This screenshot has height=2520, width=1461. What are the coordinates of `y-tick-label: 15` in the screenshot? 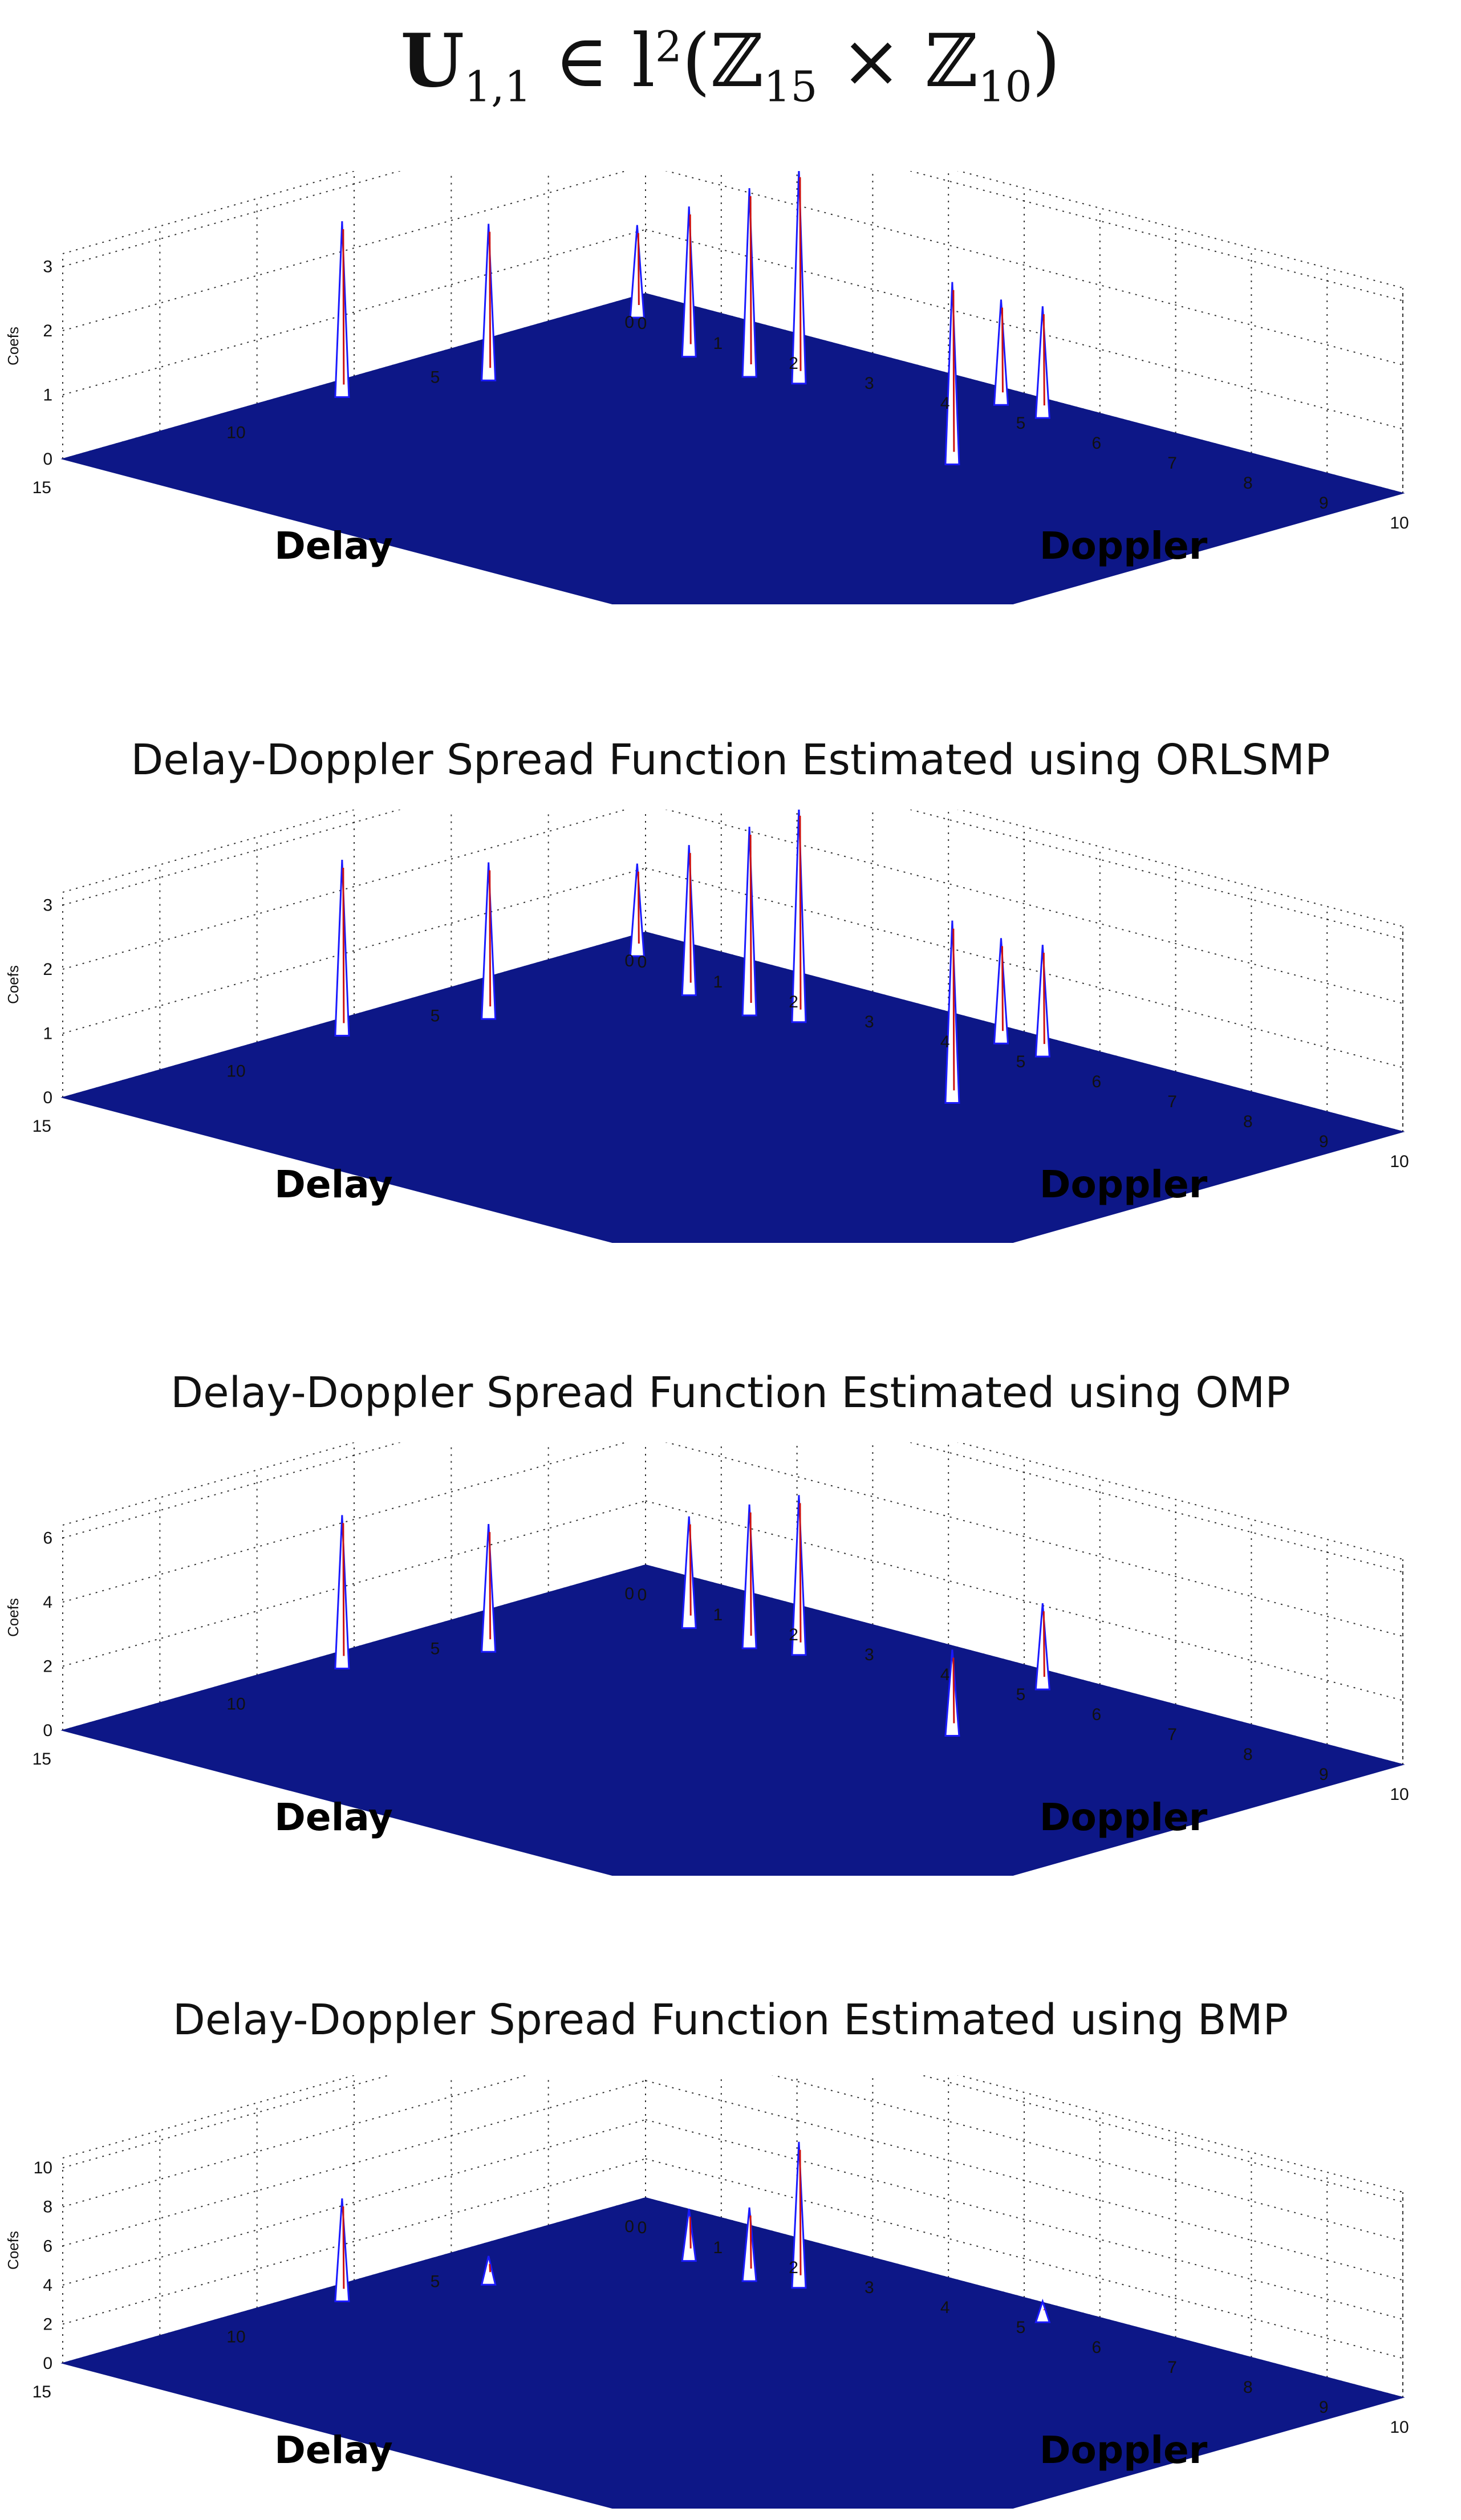 It's located at (42, 1126).